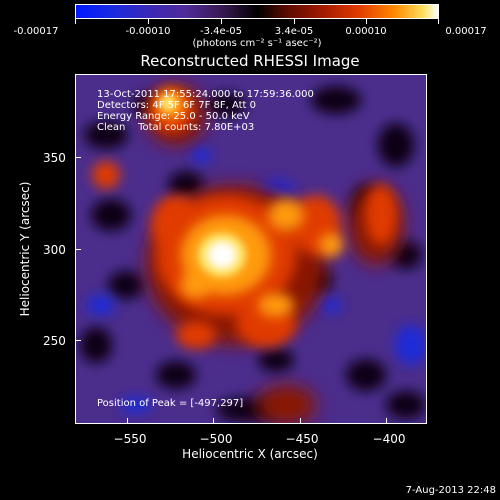 Image resolution: width=500 pixels, height=500 pixels. I want to click on colorbar-tick-label: 3.4e-05, so click(294, 31).